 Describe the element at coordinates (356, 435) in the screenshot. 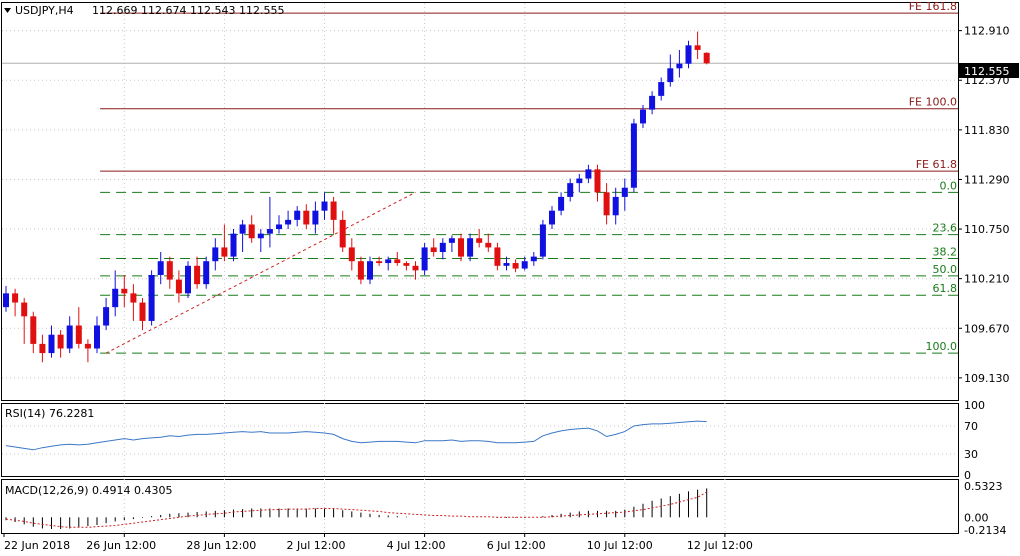

I see `rsi-line` at that location.